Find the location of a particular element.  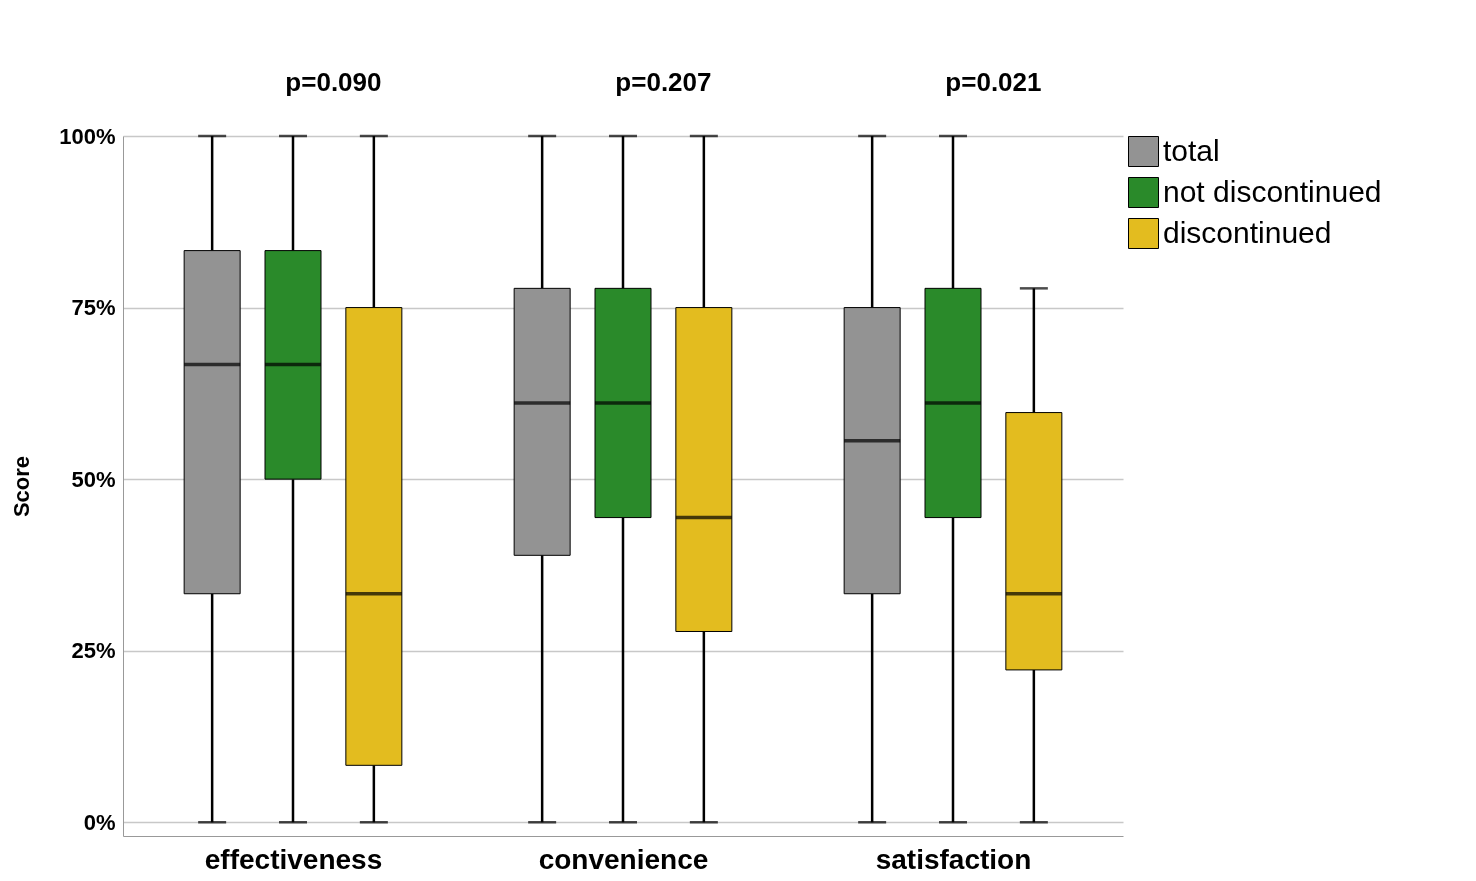

y-tick-label: 75% is located at coordinates (93, 308).